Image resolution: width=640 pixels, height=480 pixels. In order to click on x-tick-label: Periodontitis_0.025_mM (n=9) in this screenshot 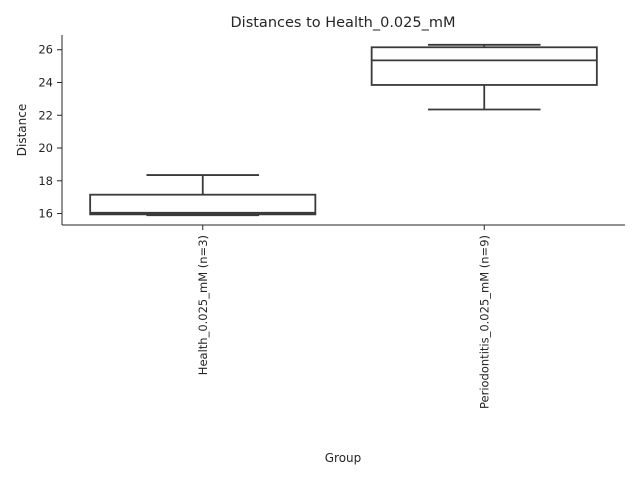, I will do `click(484, 322)`.